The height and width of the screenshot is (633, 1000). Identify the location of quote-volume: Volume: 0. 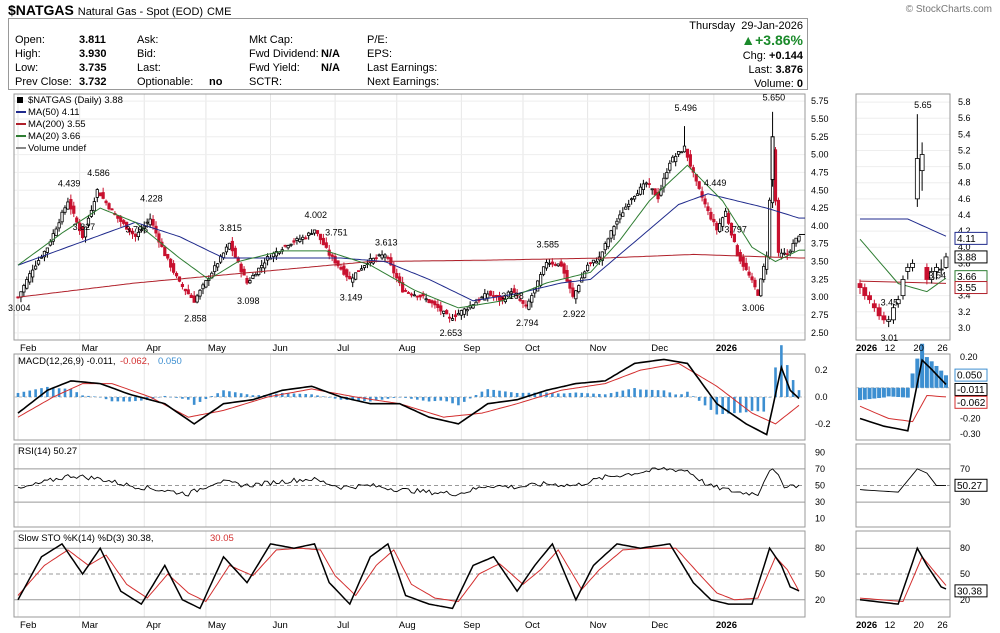
(778, 84).